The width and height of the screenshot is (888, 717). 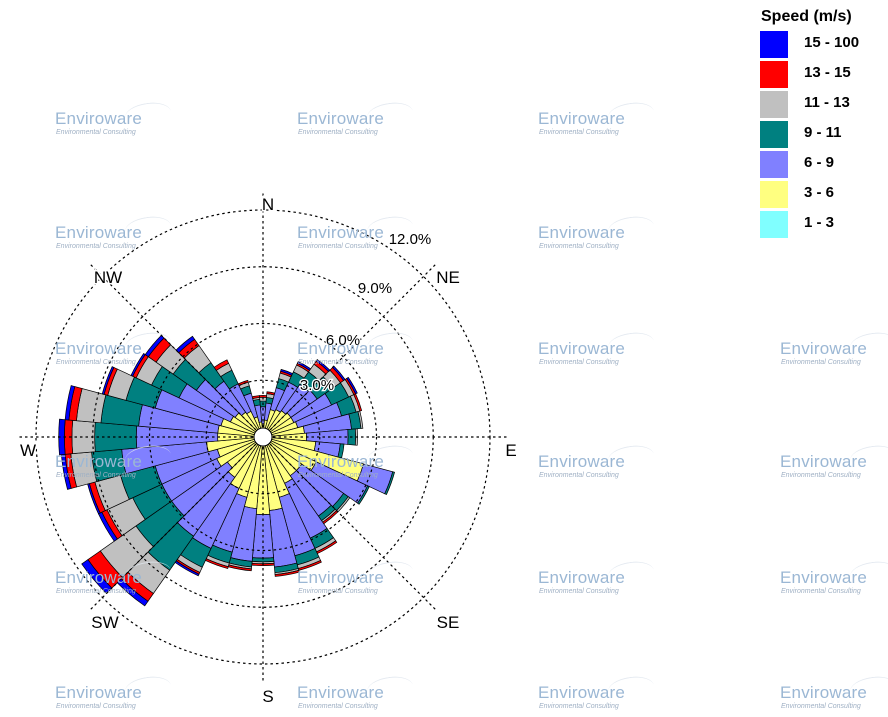 I want to click on wind-rose-sectors, so click(x=226, y=470).